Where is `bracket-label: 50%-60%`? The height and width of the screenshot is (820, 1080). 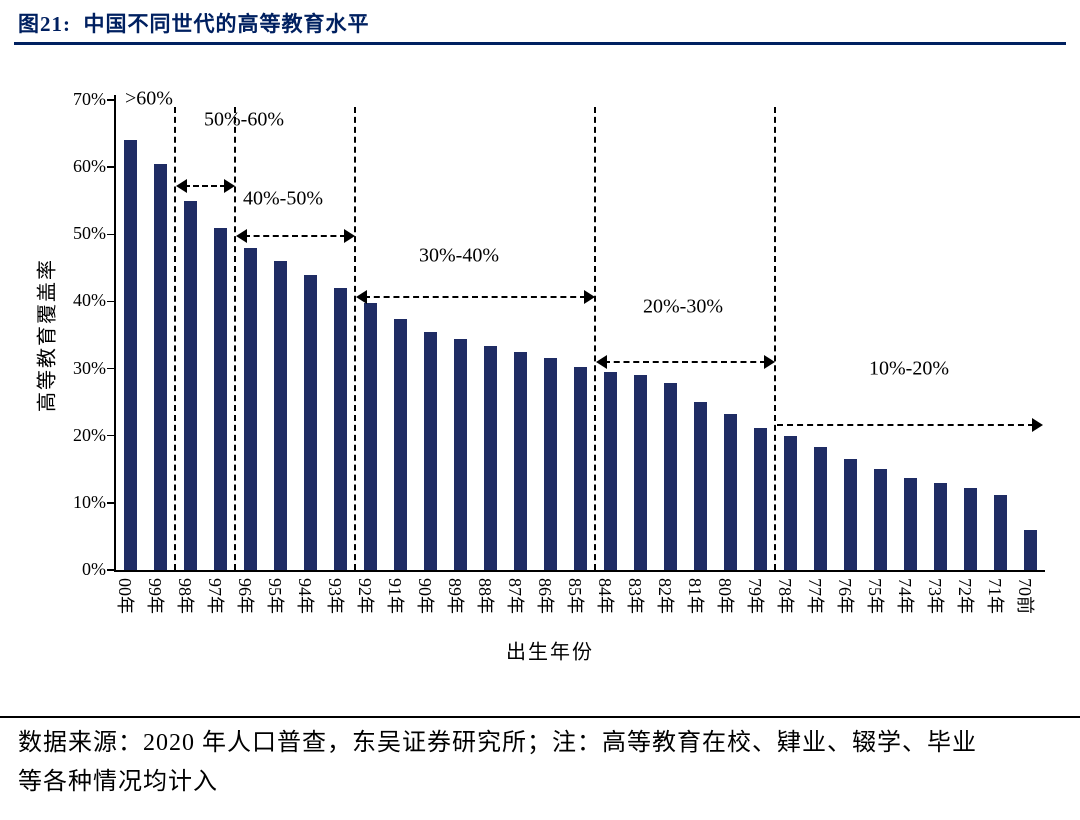
bracket-label: 50%-60% is located at coordinates (244, 119).